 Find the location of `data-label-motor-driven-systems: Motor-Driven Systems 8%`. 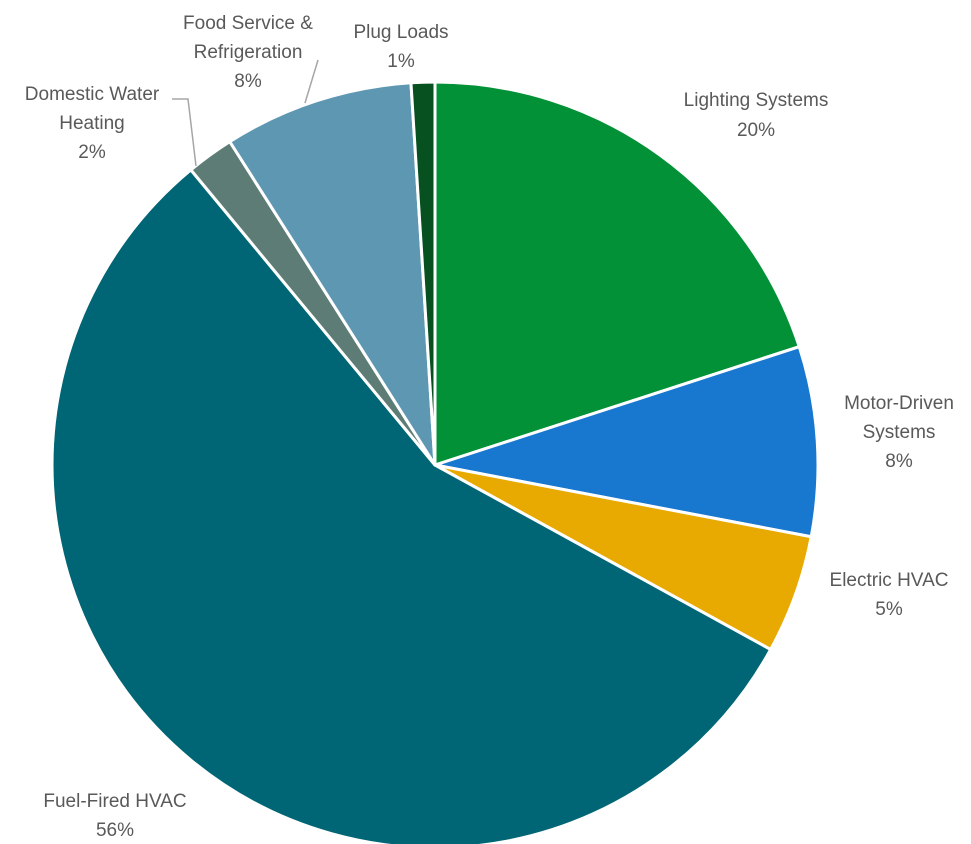

data-label-motor-driven-systems: Motor-Driven Systems 8% is located at coordinates (899, 432).